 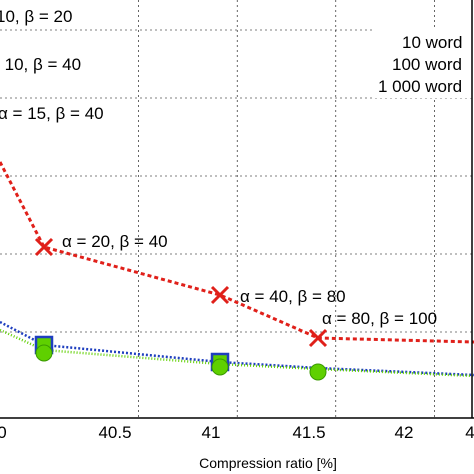 I want to click on chart-legend: 10 word 100 word 1 000 word, so click(x=420, y=64).